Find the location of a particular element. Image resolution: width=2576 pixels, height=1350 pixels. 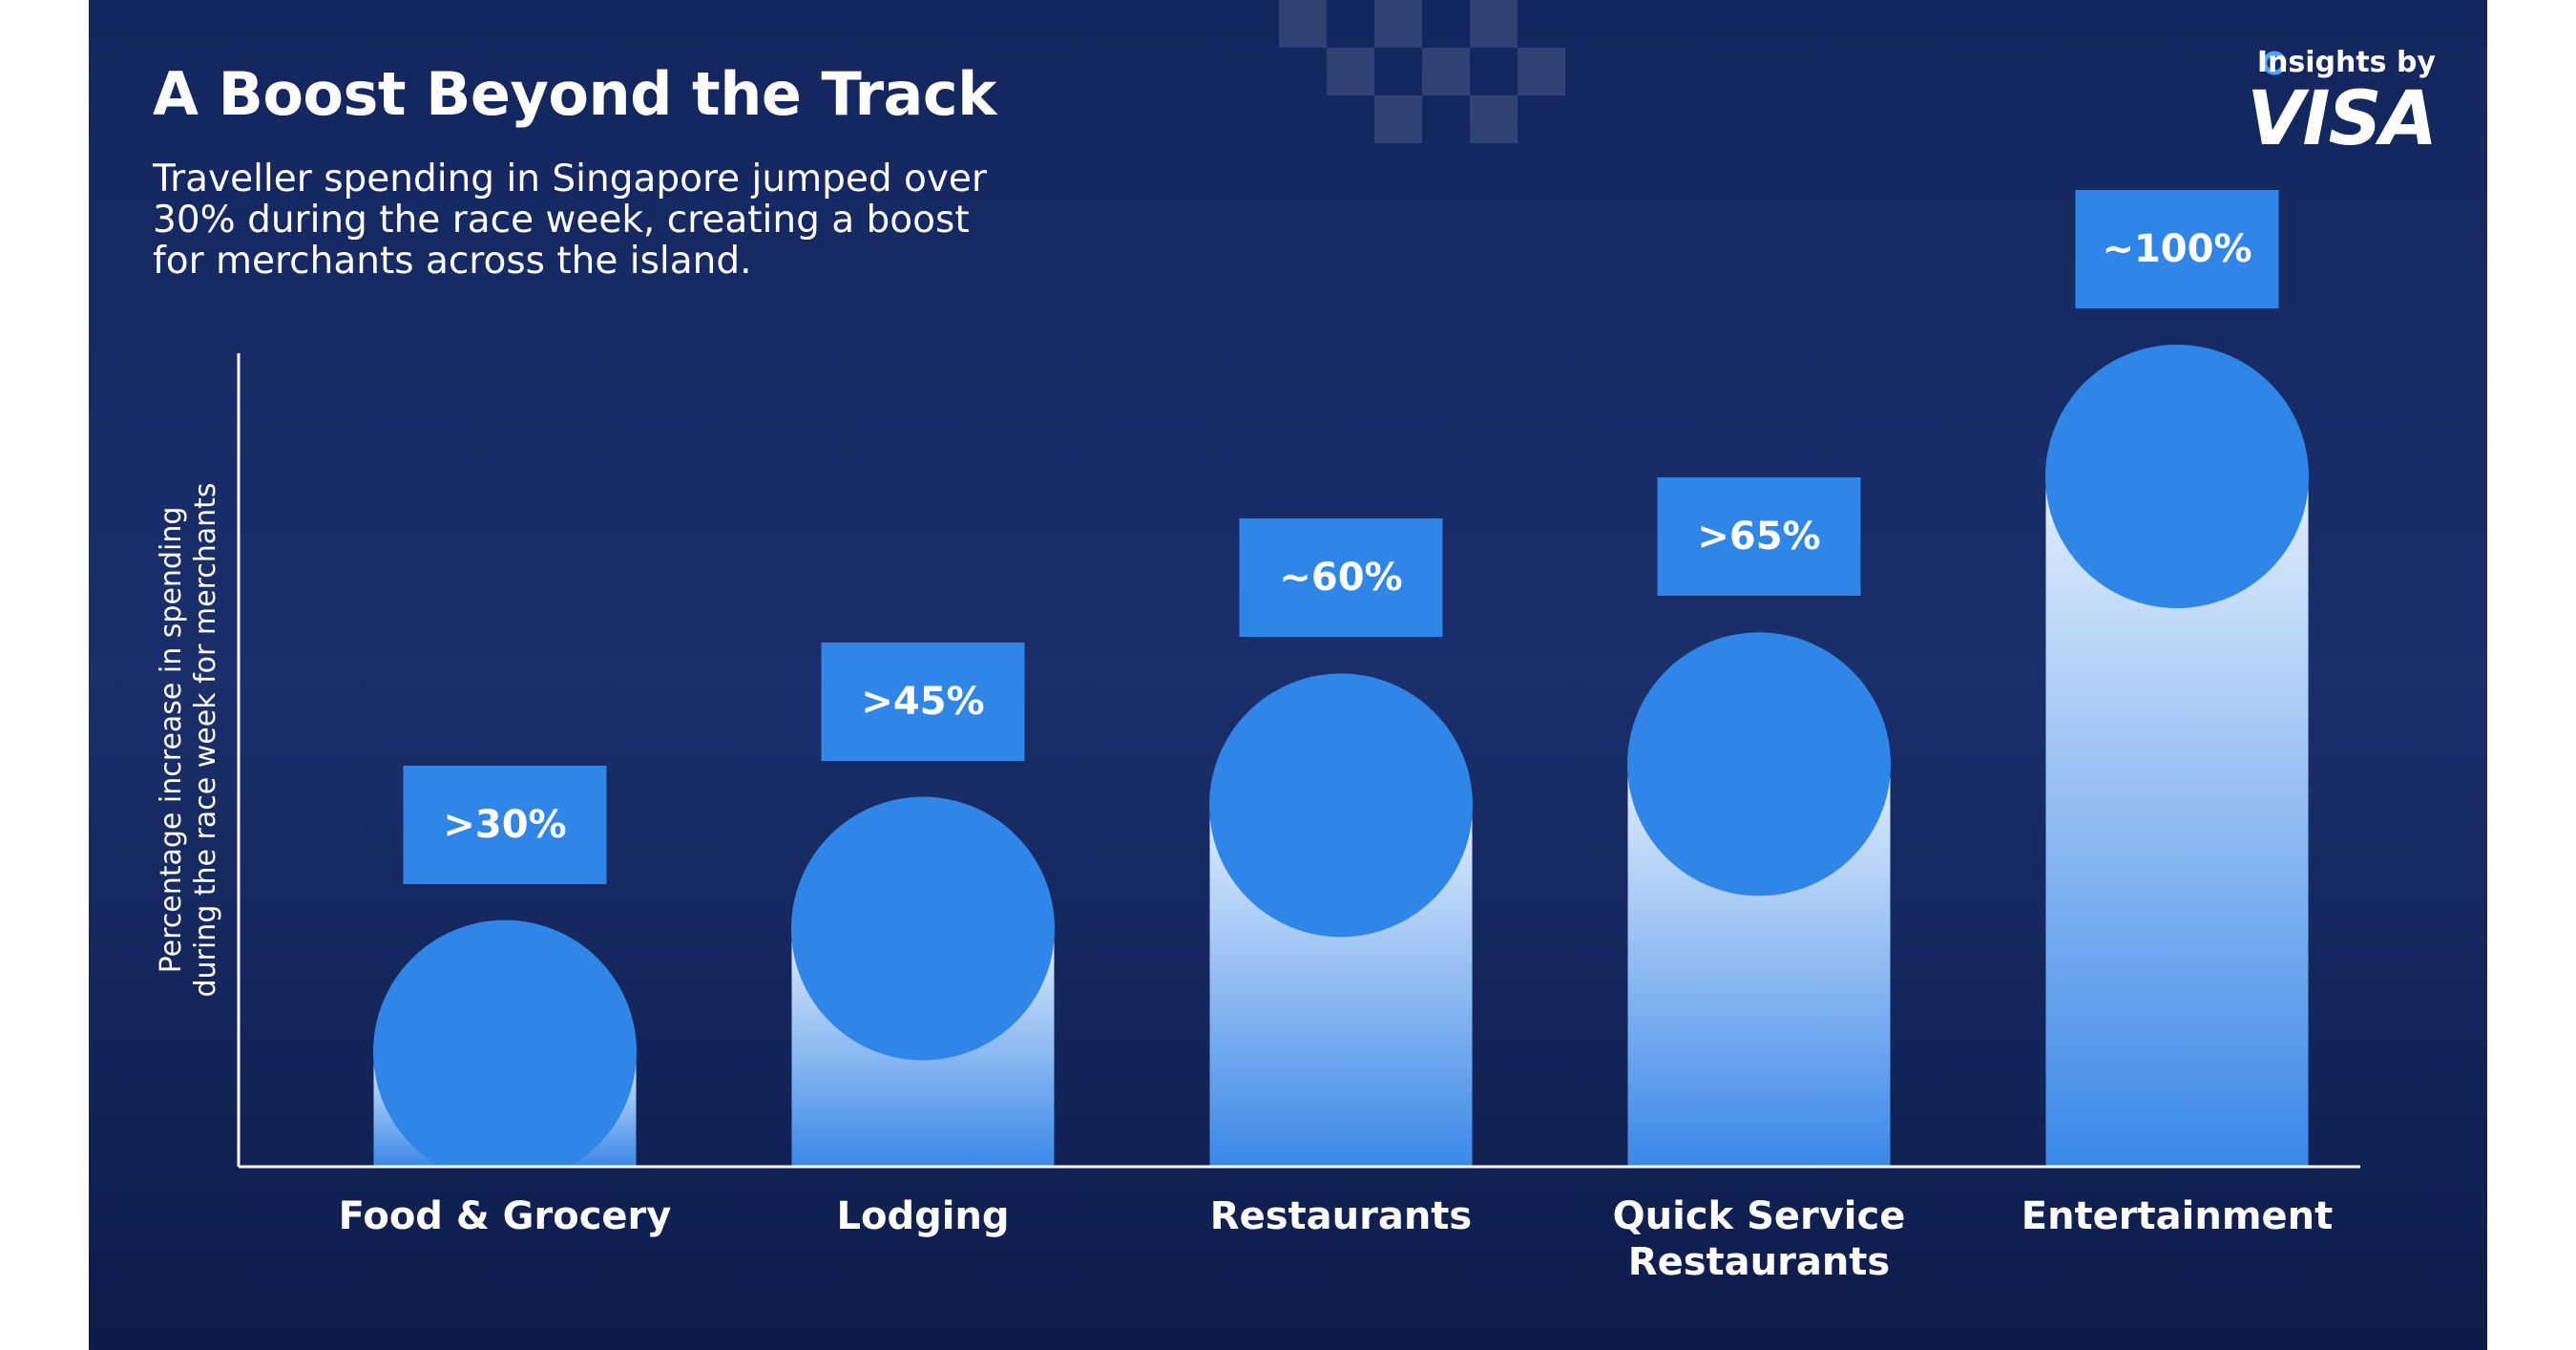

checkered-flag is located at coordinates (1422, 71).